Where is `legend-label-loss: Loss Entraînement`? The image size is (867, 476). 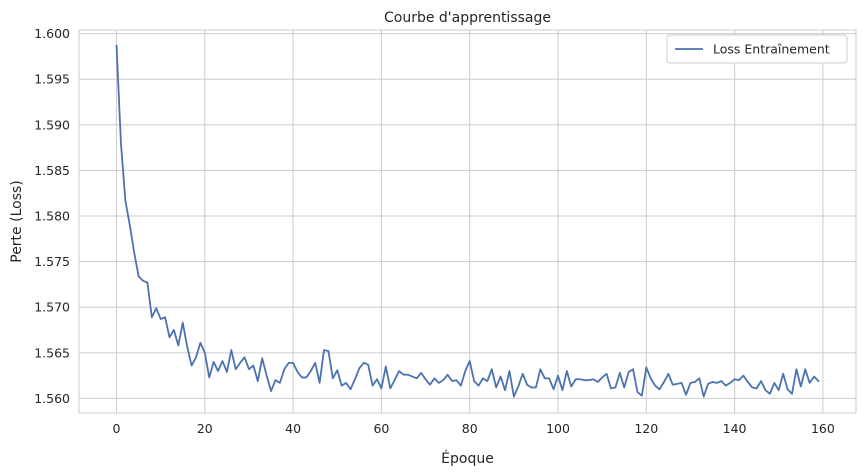 legend-label-loss: Loss Entraînement is located at coordinates (771, 49).